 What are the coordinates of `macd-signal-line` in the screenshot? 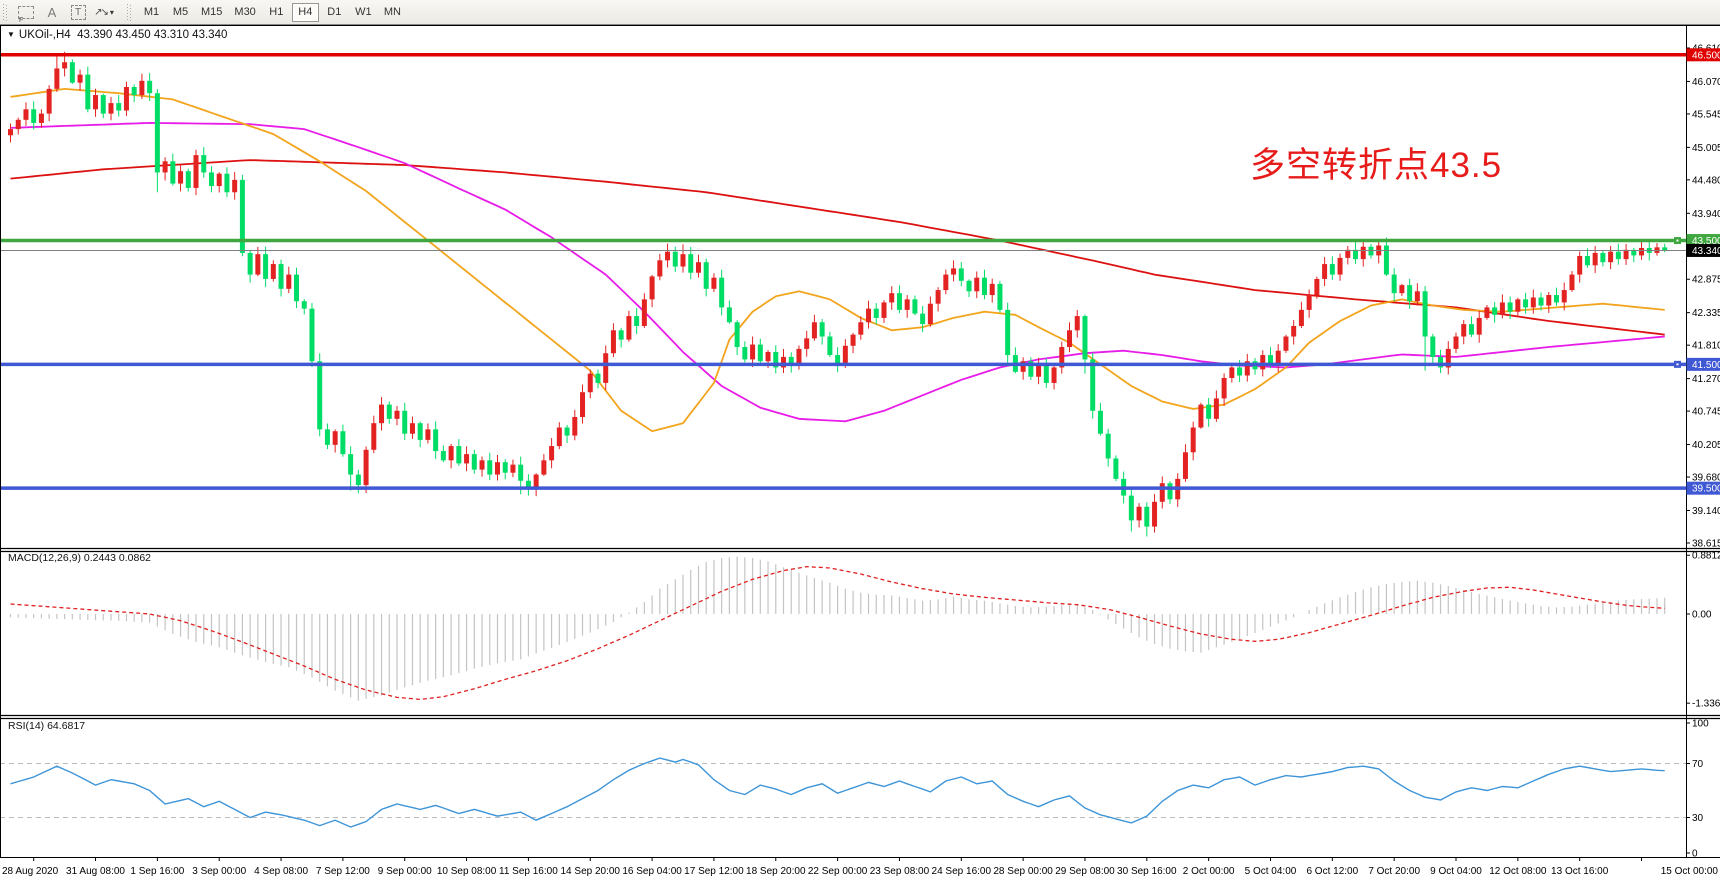 It's located at (837, 633).